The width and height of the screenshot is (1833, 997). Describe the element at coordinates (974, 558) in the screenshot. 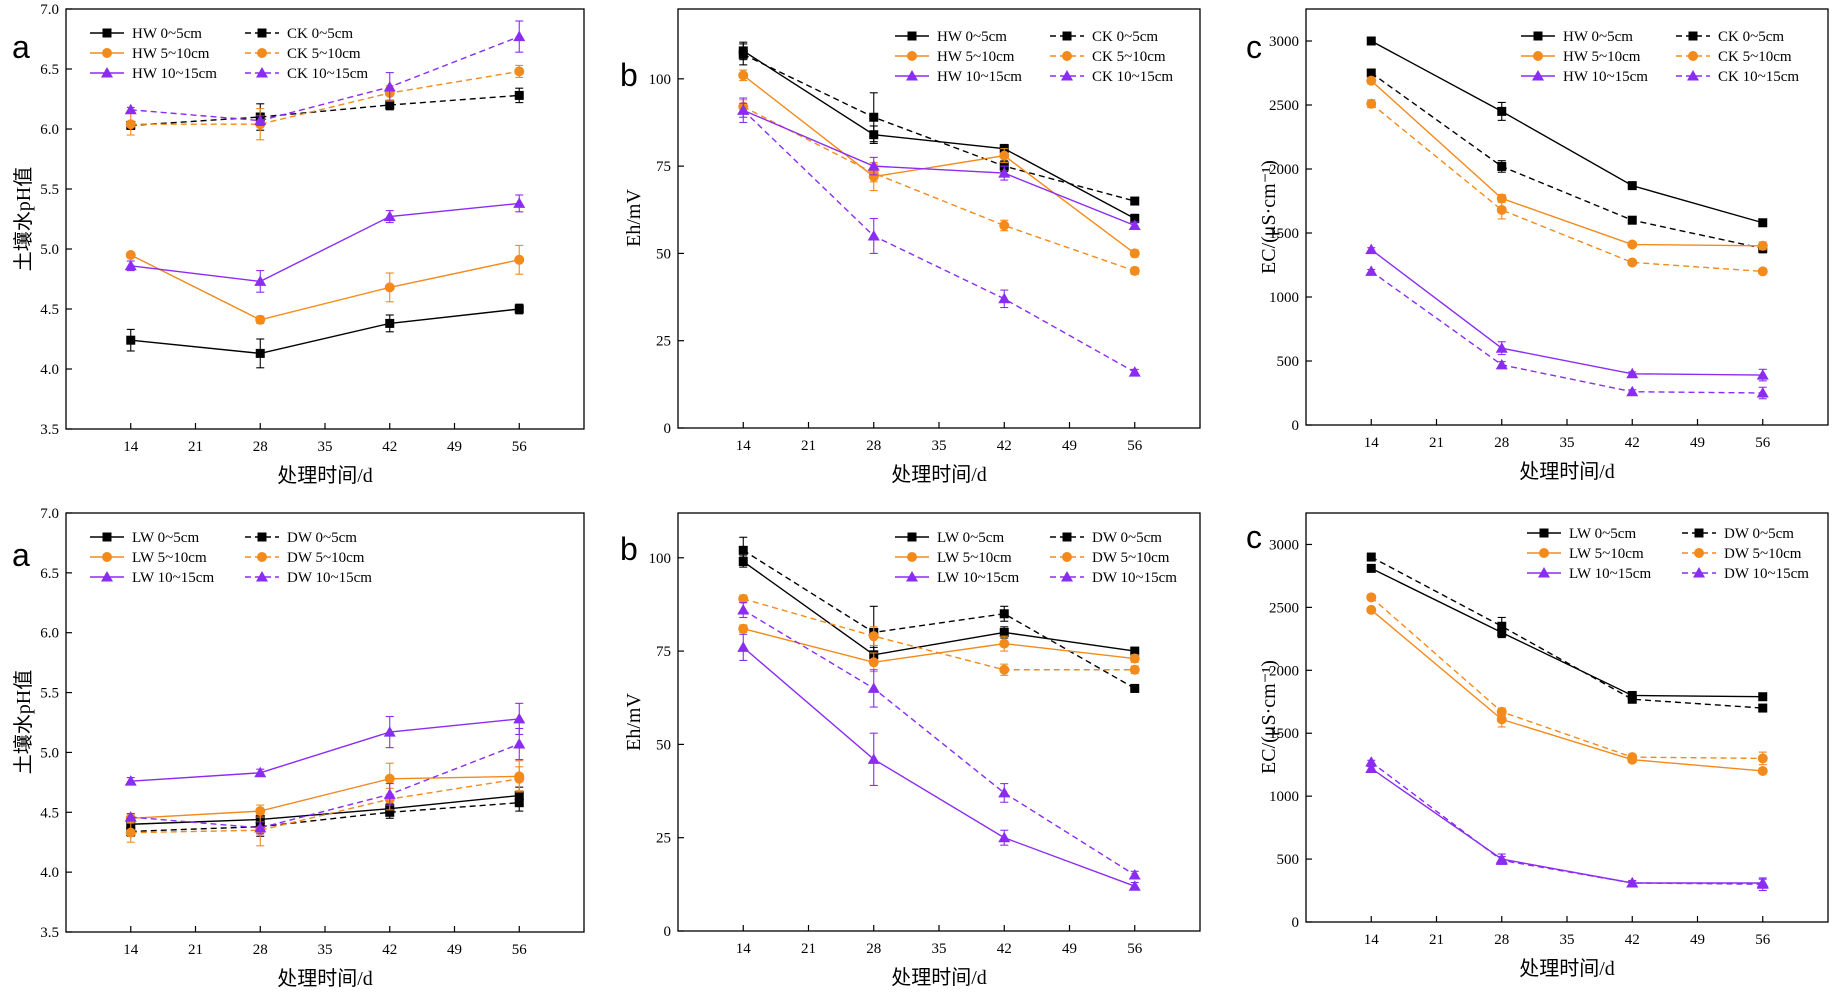

I see `legend-label: LW 5~10cm` at that location.